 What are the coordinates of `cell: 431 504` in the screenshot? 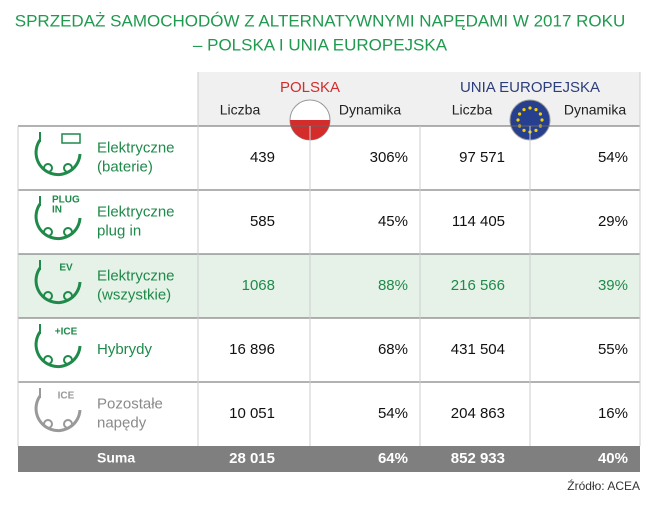 It's located at (478, 349).